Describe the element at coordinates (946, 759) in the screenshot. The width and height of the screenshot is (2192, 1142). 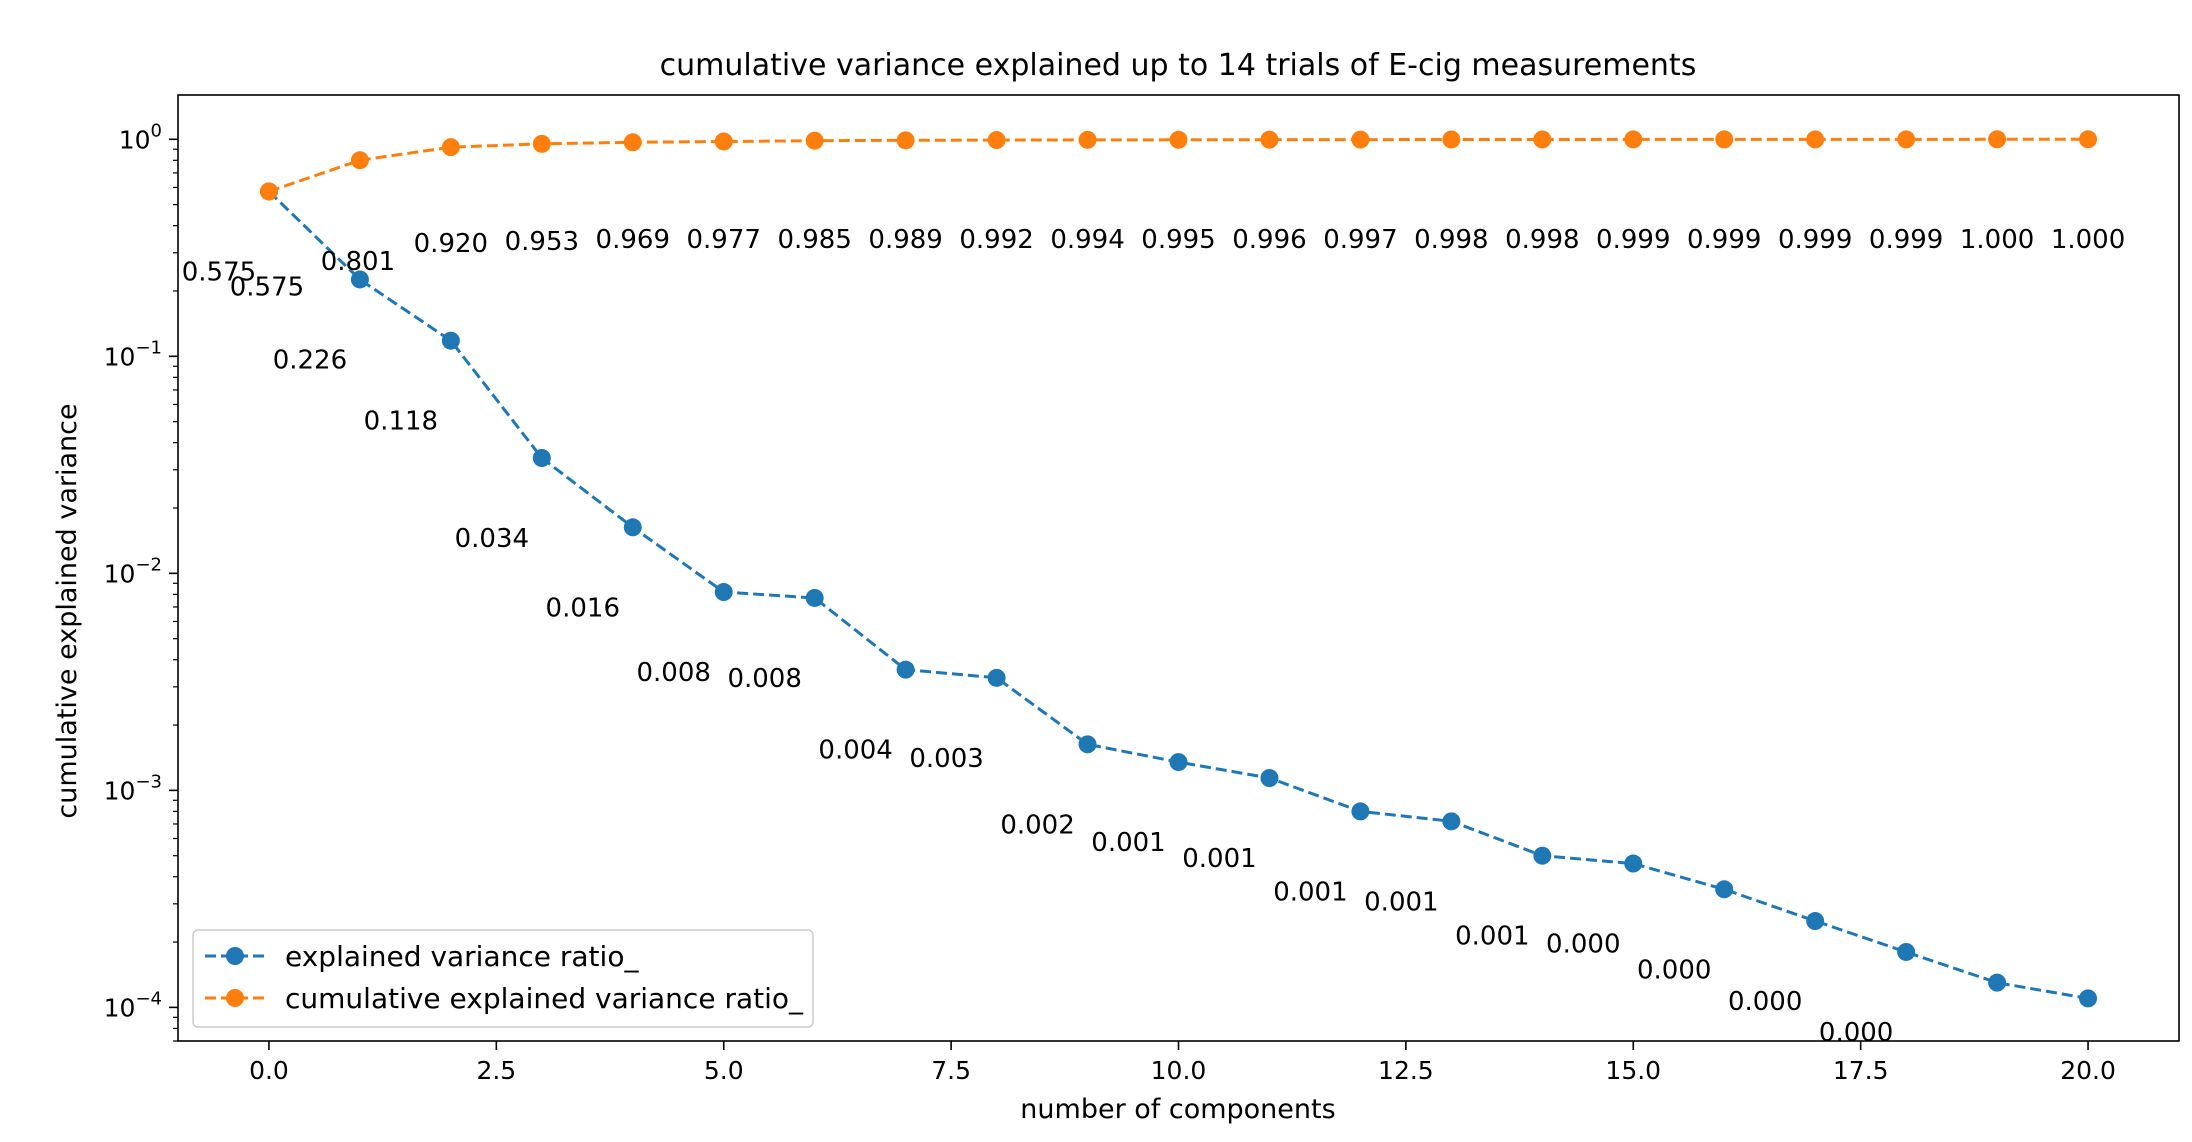
I see `data-label-explained: 0.003` at that location.